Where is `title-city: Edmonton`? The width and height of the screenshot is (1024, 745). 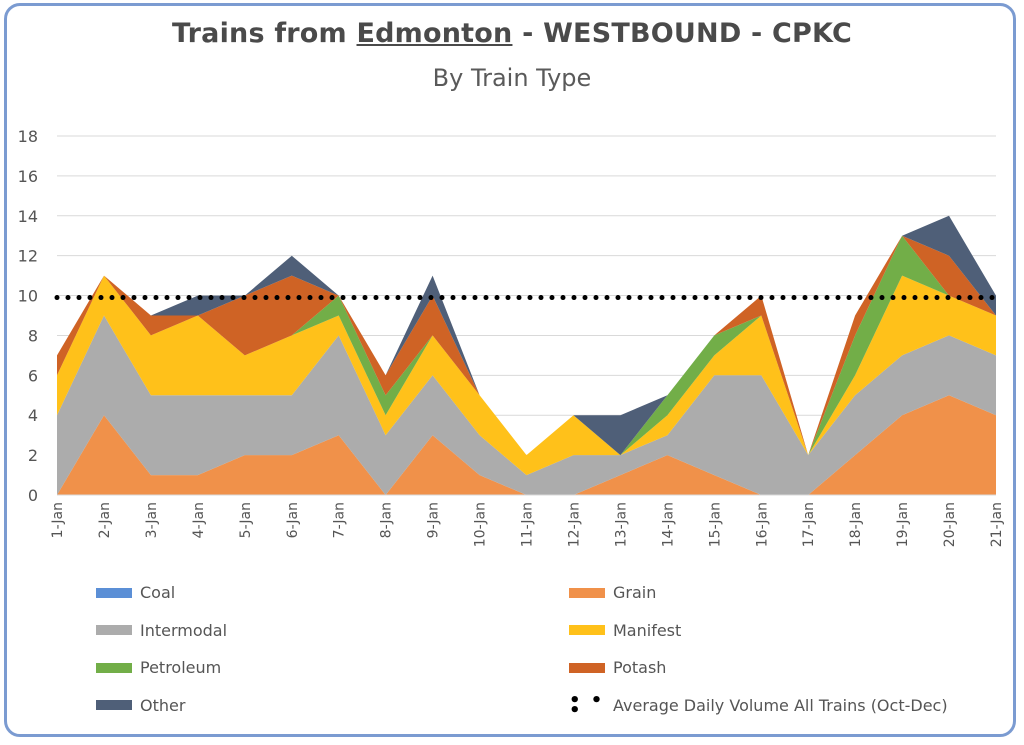
title-city: Edmonton is located at coordinates (434, 33).